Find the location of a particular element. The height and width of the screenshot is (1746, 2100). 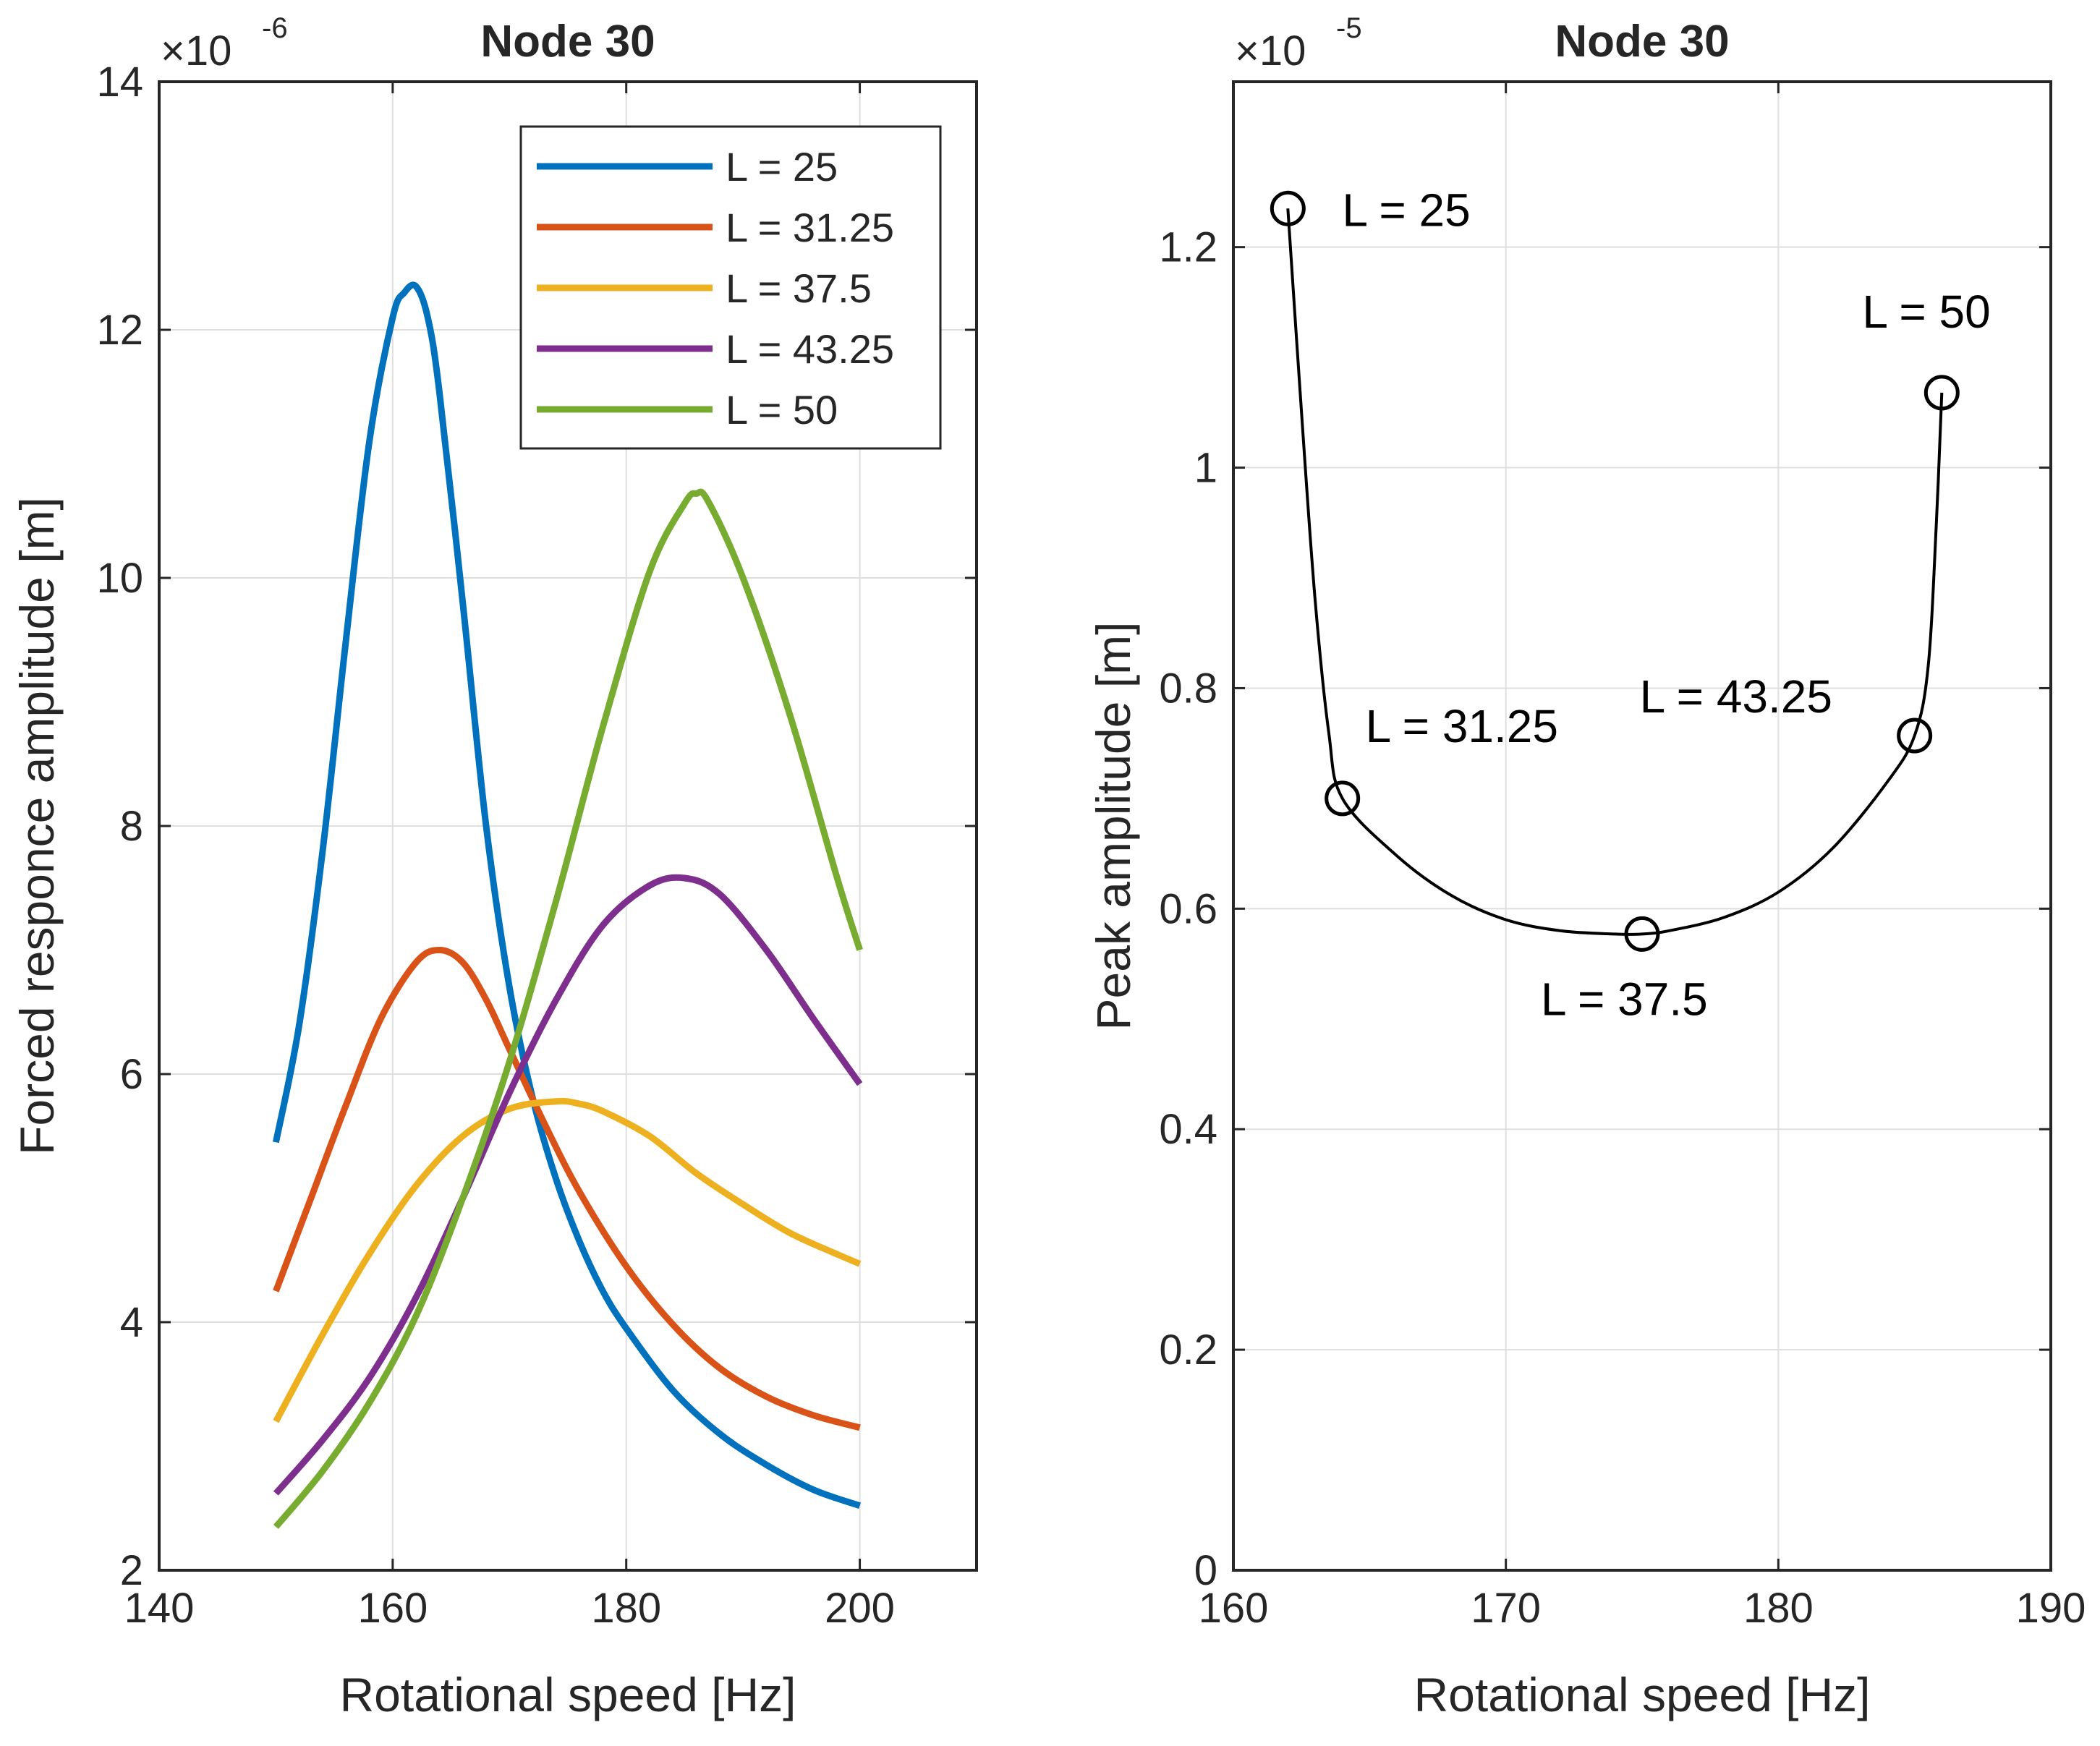

right-x-tick-label: 170 is located at coordinates (1506, 1608).